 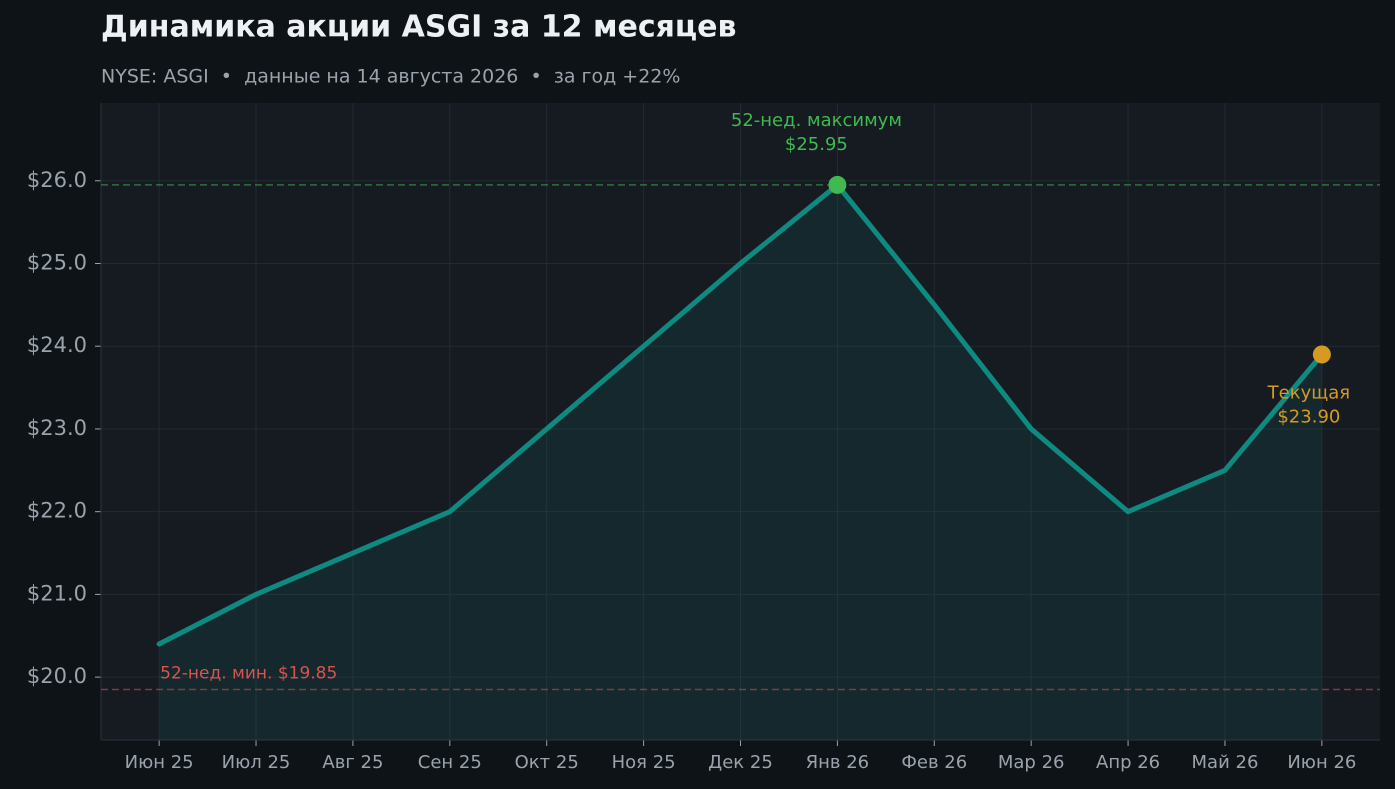 What do you see at coordinates (450, 762) in the screenshot?
I see `x-tick-label: Сен 25` at bounding box center [450, 762].